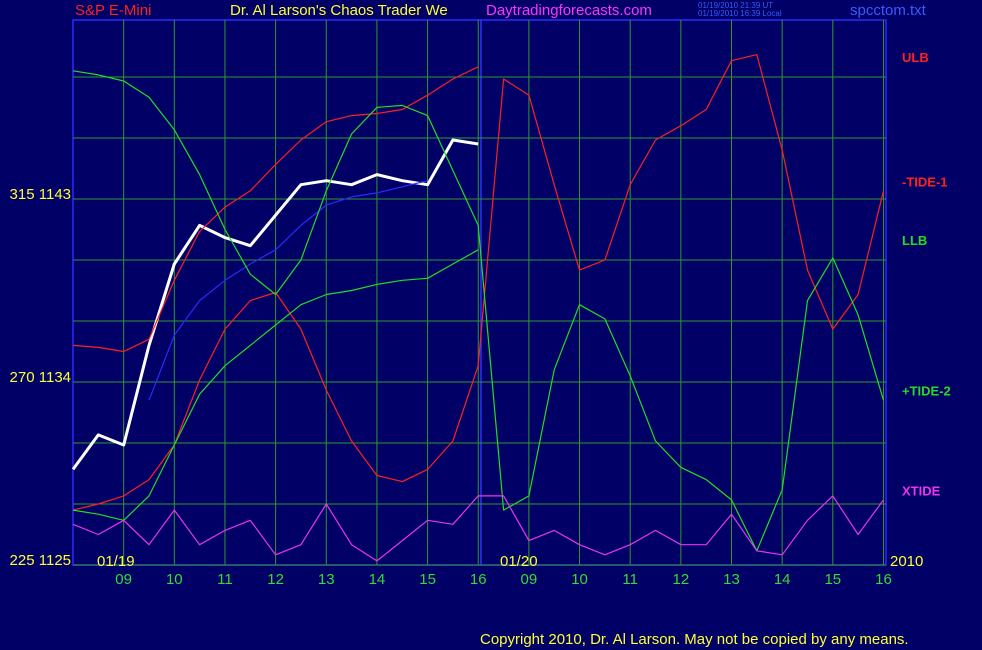  I want to click on legend-label: +TIDE-2, so click(926, 391).